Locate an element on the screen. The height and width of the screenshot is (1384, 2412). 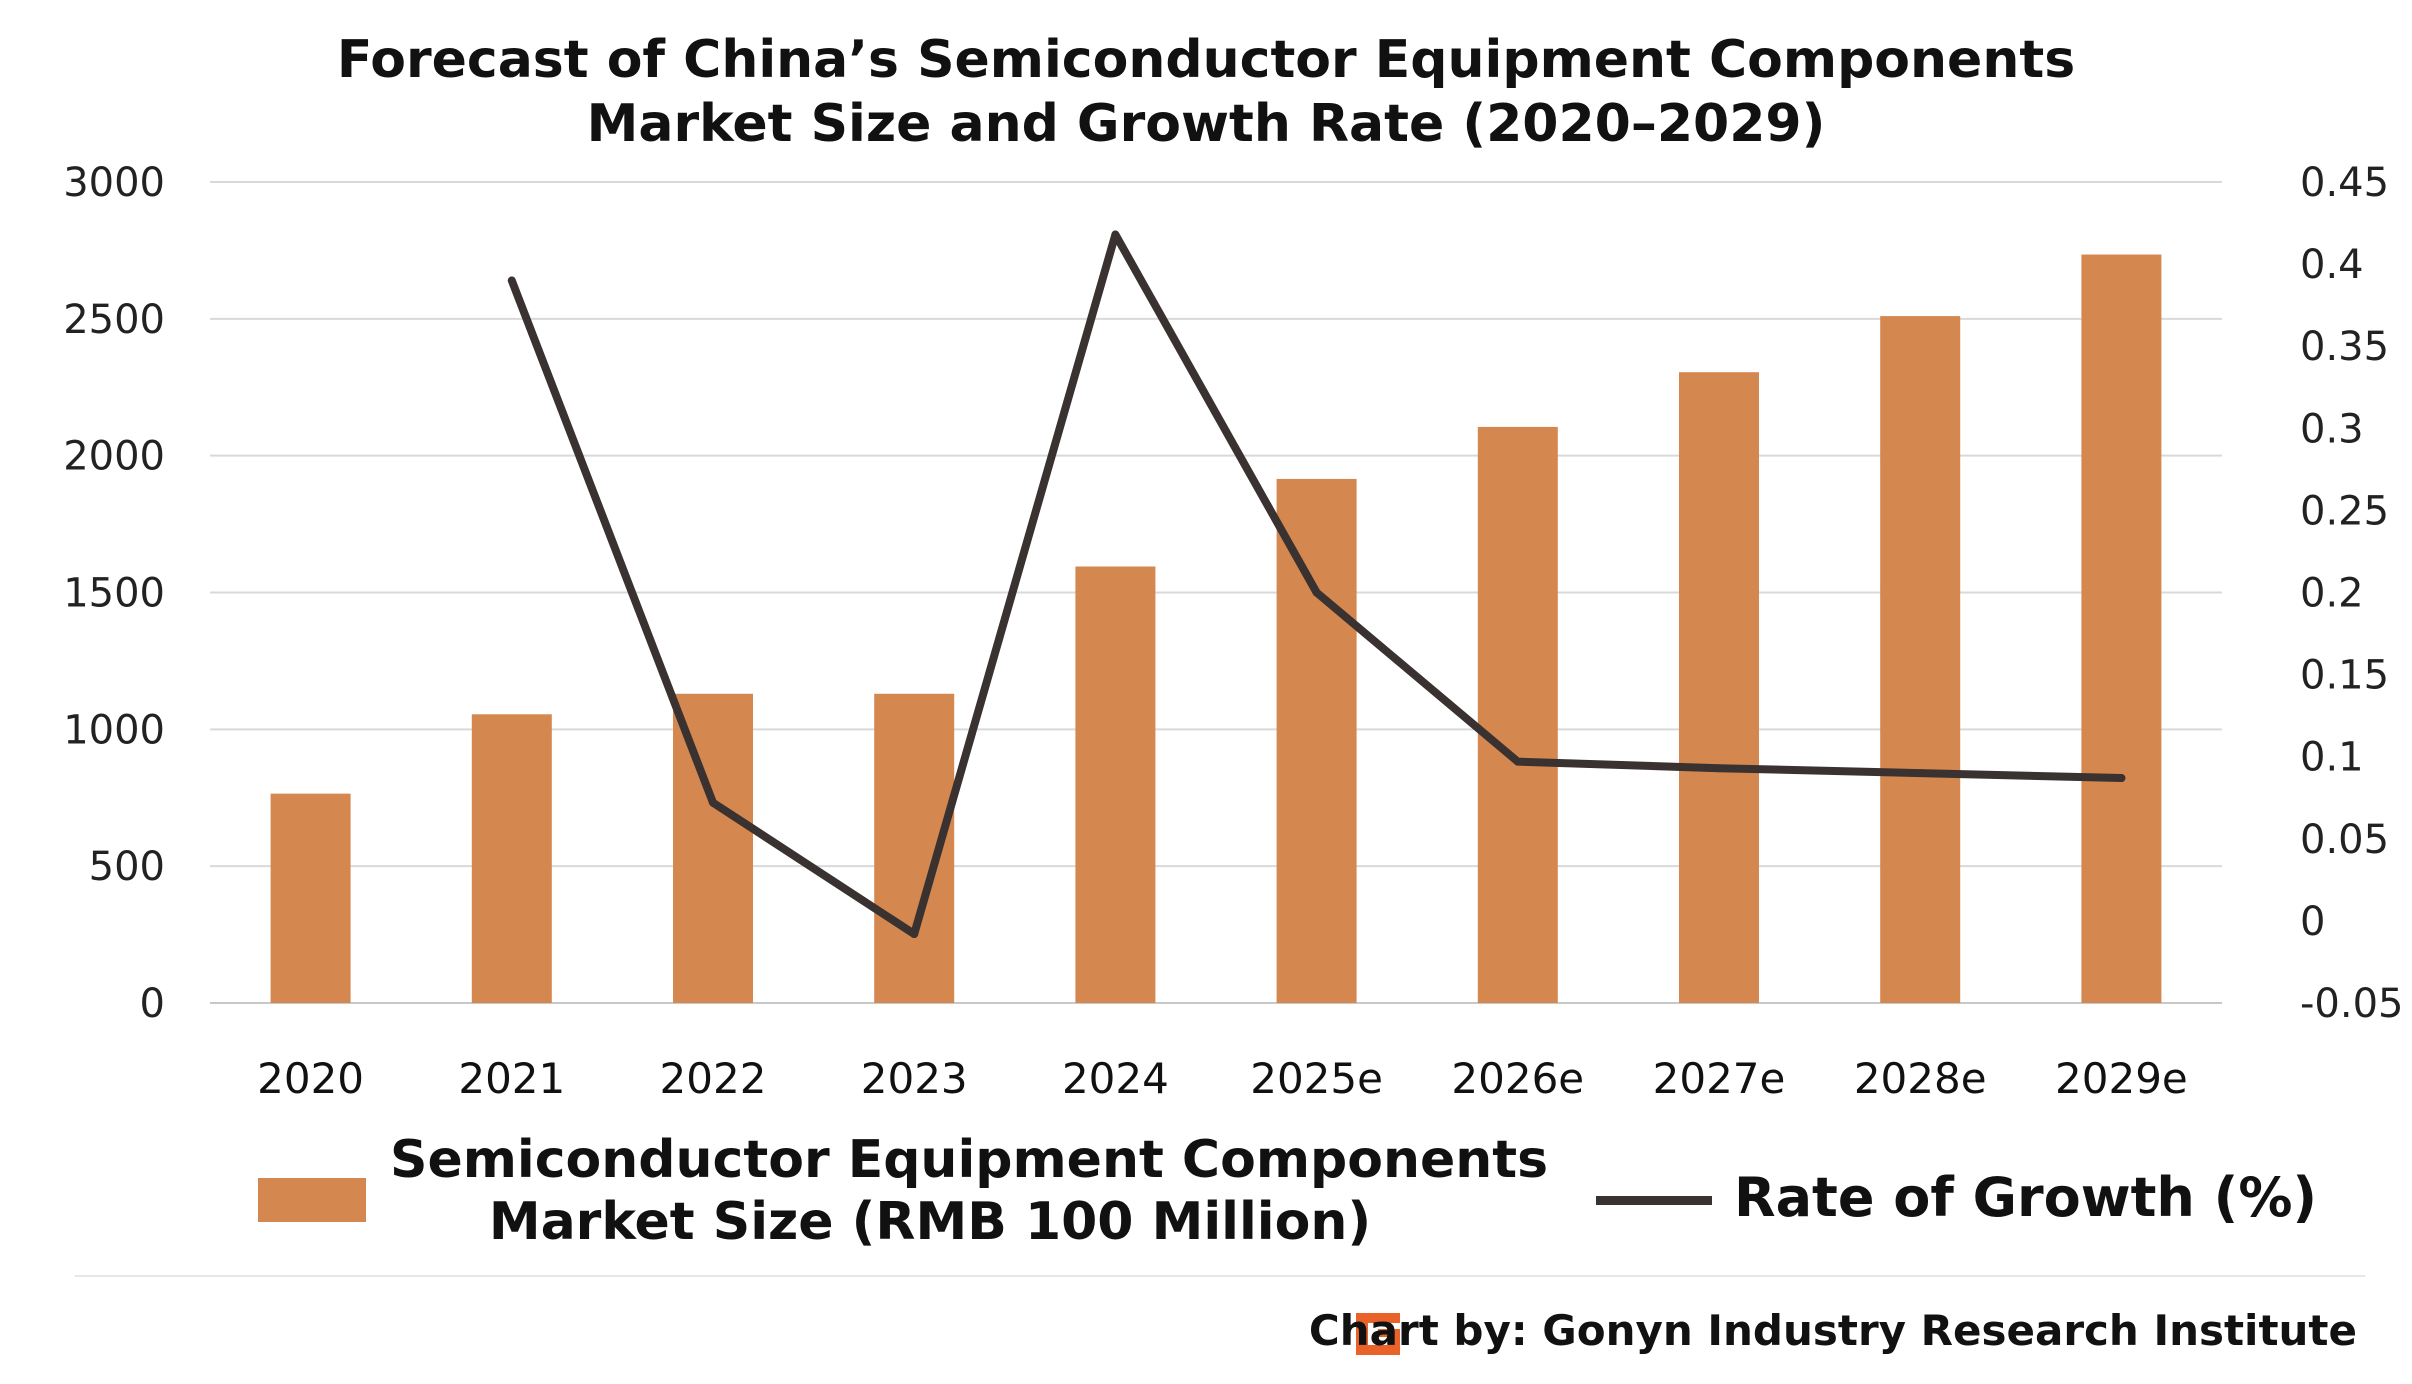
x-tick-label: 2028e is located at coordinates (1920, 1078).